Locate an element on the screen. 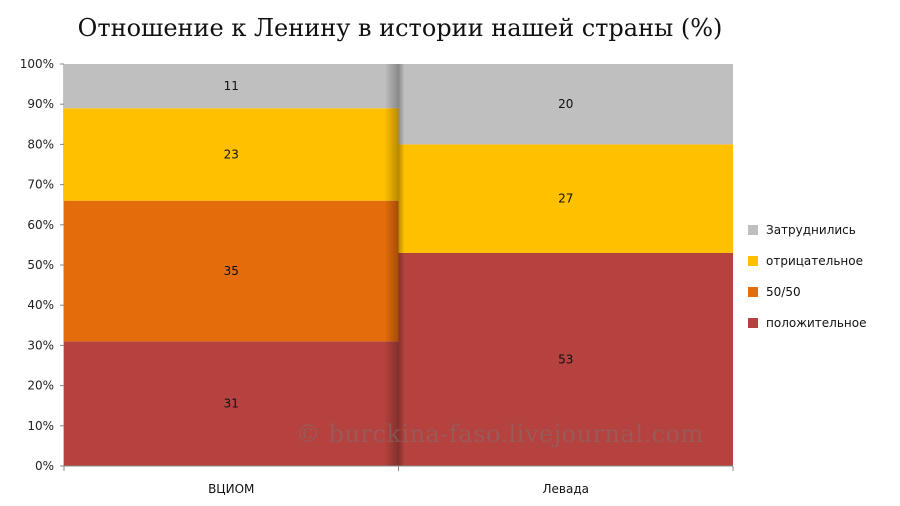  y-tick-label: 20% is located at coordinates (40, 386).